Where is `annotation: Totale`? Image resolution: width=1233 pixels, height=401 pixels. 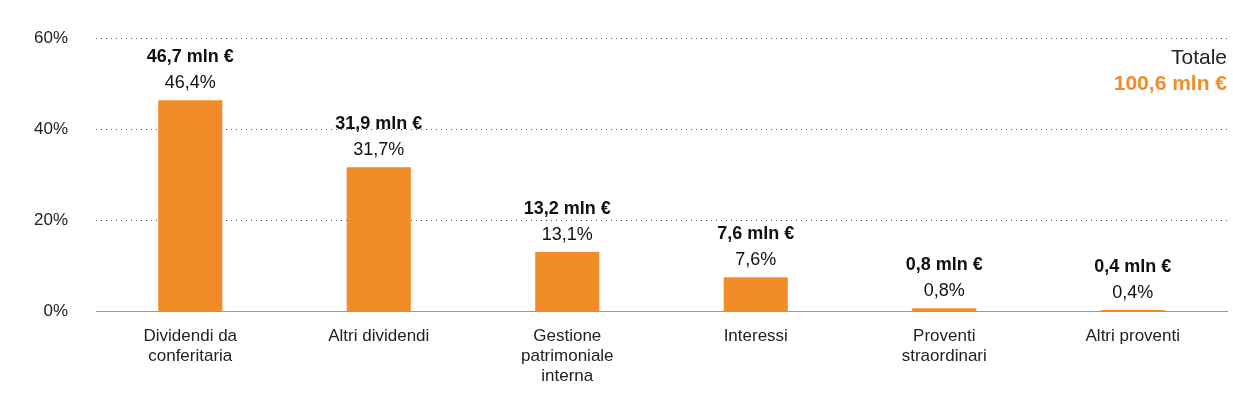 annotation: Totale is located at coordinates (1198, 57).